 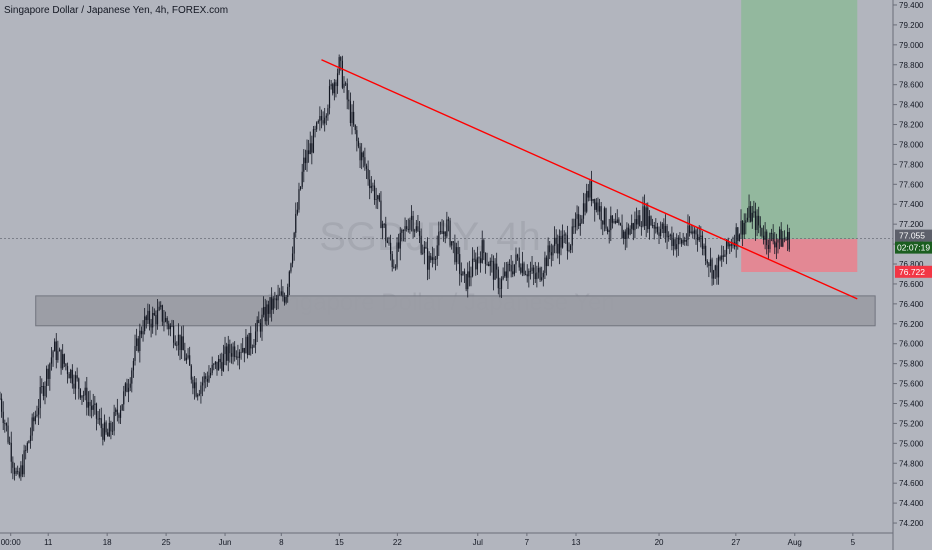 What do you see at coordinates (339, 542) in the screenshot?
I see `x-tick-label: 15` at bounding box center [339, 542].